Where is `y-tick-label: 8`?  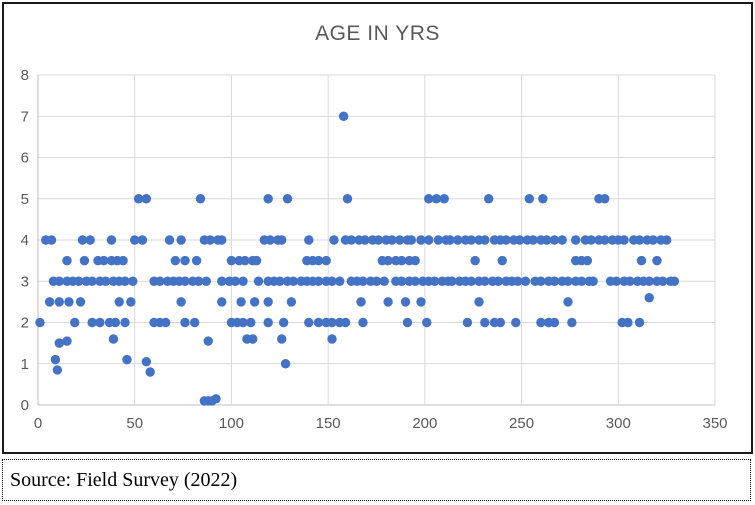 y-tick-label: 8 is located at coordinates (25, 75).